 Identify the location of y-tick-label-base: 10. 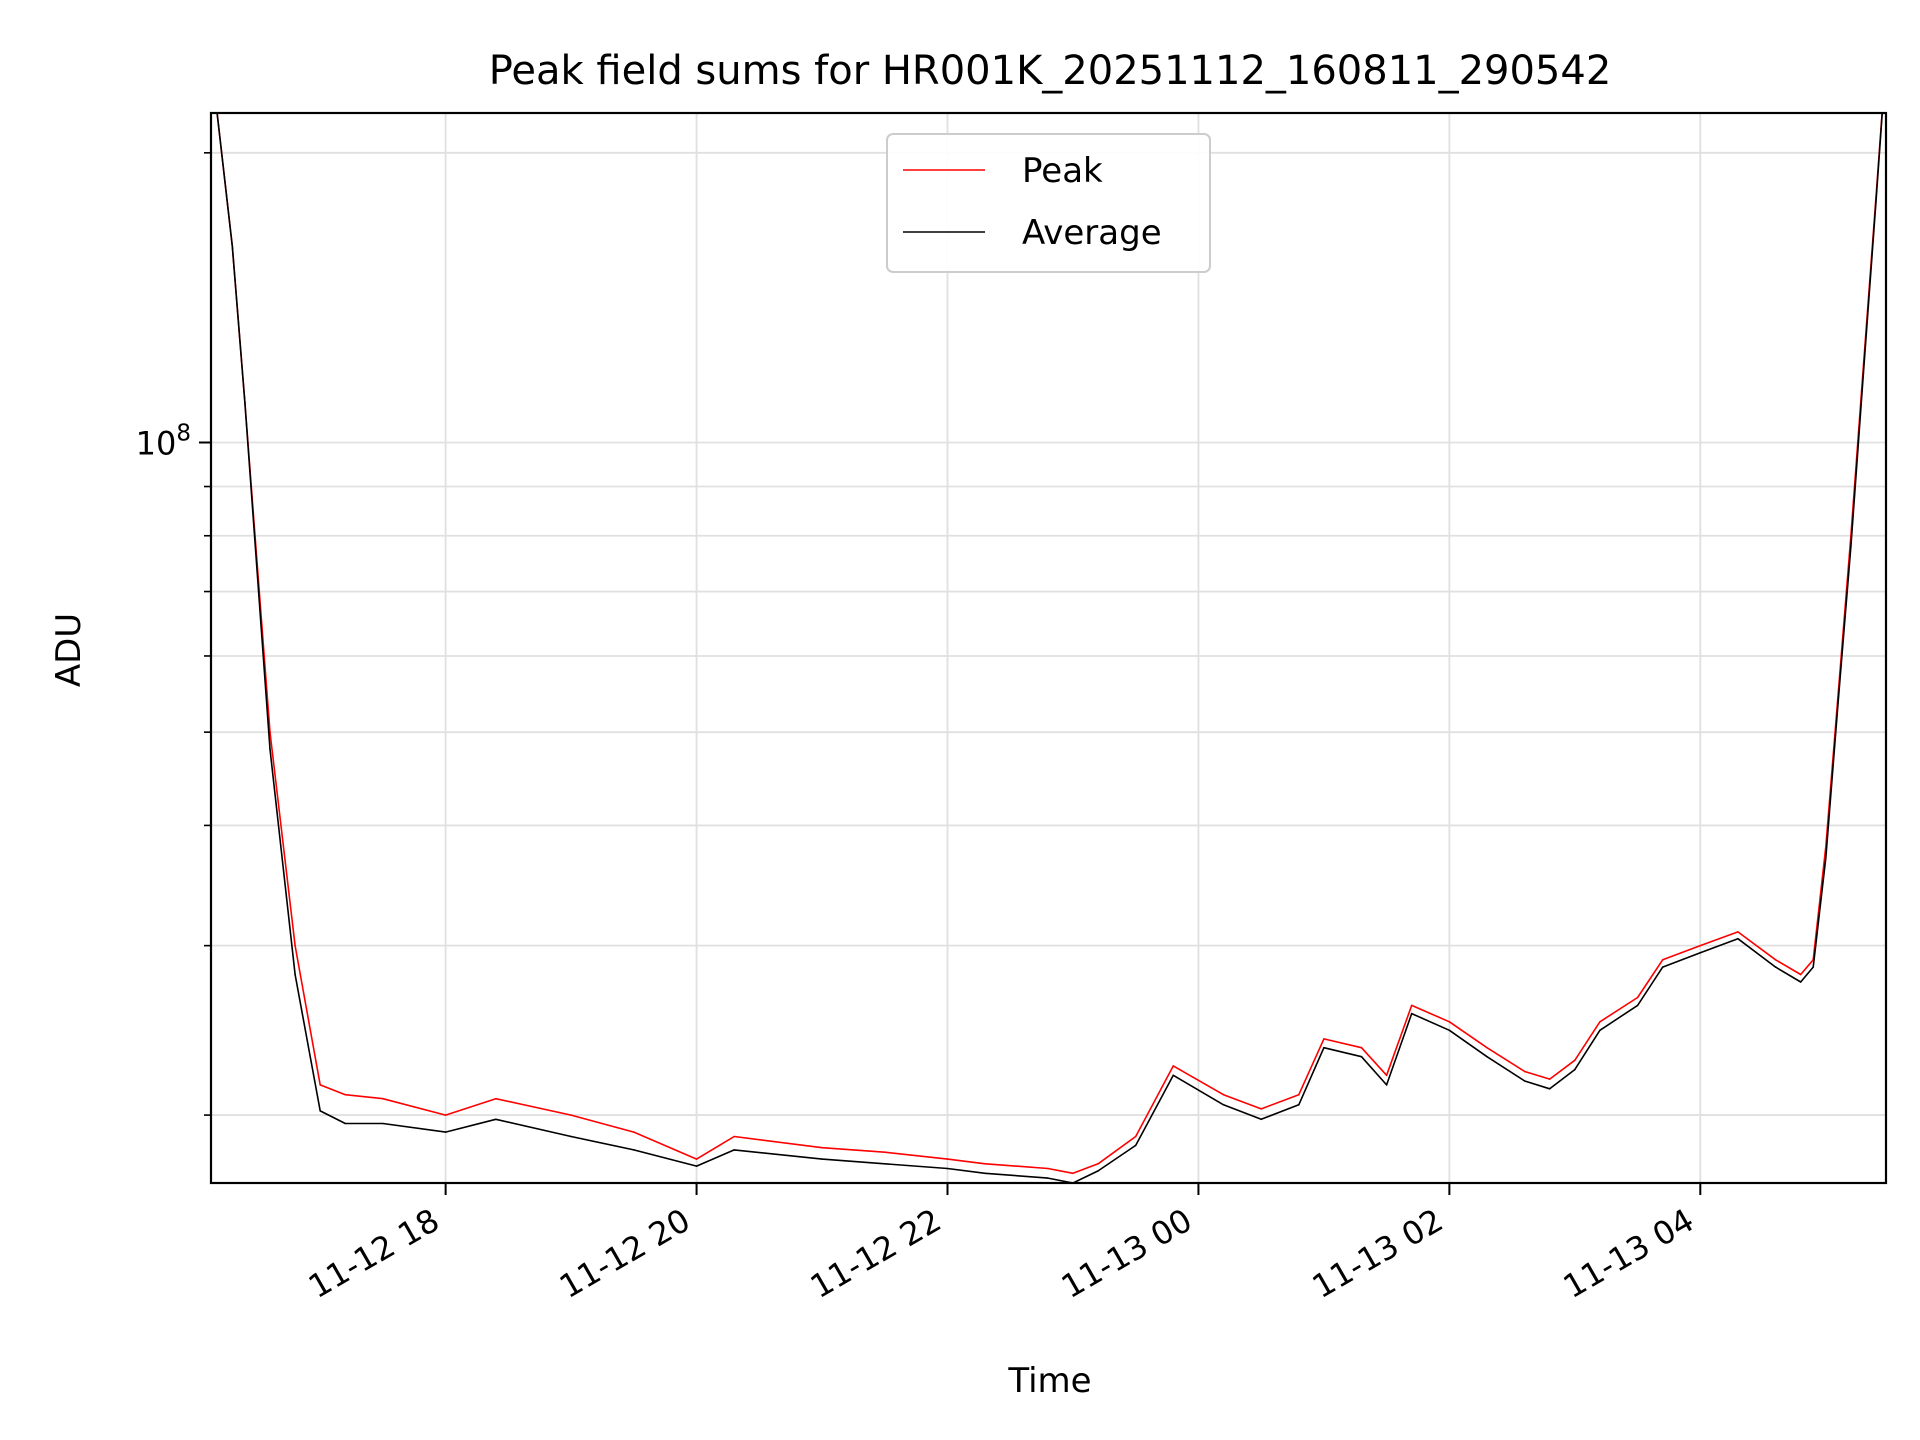
(156, 443).